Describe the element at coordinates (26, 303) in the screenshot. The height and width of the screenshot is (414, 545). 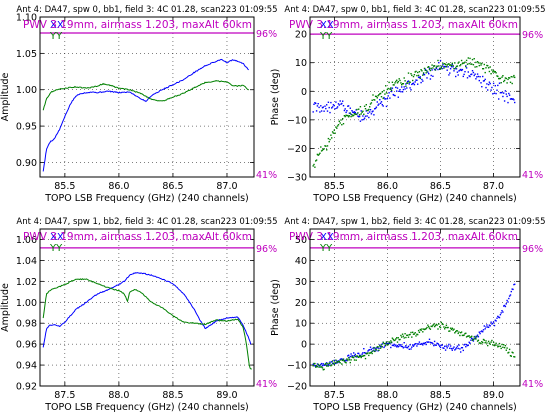
I see `y-tick-label: 1.00` at that location.